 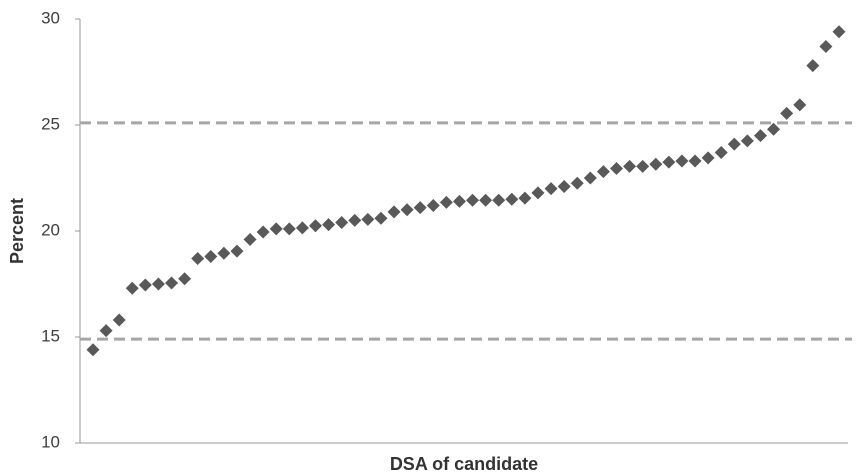 What do you see at coordinates (50, 229) in the screenshot?
I see `y-tick-label: 20` at bounding box center [50, 229].